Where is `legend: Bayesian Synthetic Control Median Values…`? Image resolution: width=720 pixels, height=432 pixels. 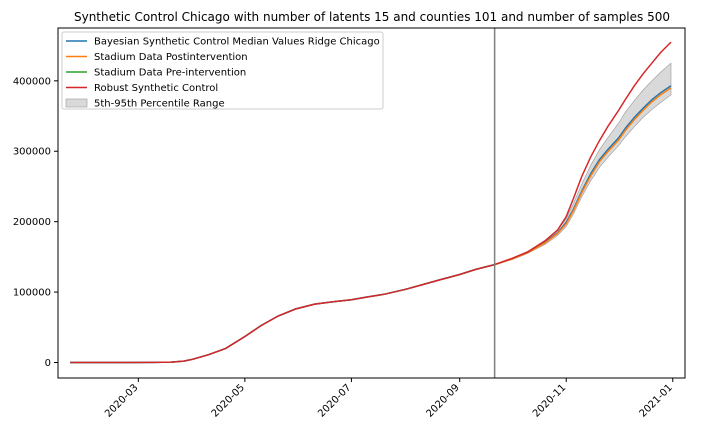
legend: Bayesian Synthetic Control Median Values… is located at coordinates (222, 70).